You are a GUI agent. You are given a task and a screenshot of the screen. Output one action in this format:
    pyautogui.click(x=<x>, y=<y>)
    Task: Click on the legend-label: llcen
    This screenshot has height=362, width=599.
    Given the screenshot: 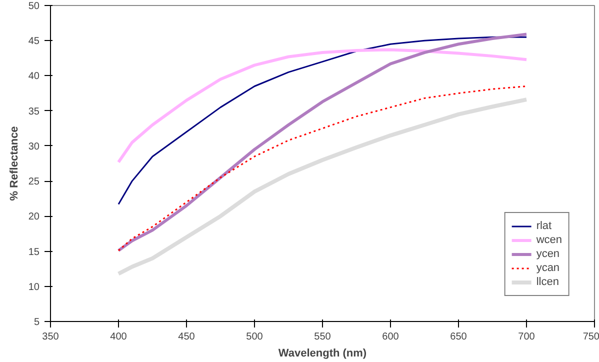 What is the action you would take?
    pyautogui.click(x=547, y=282)
    